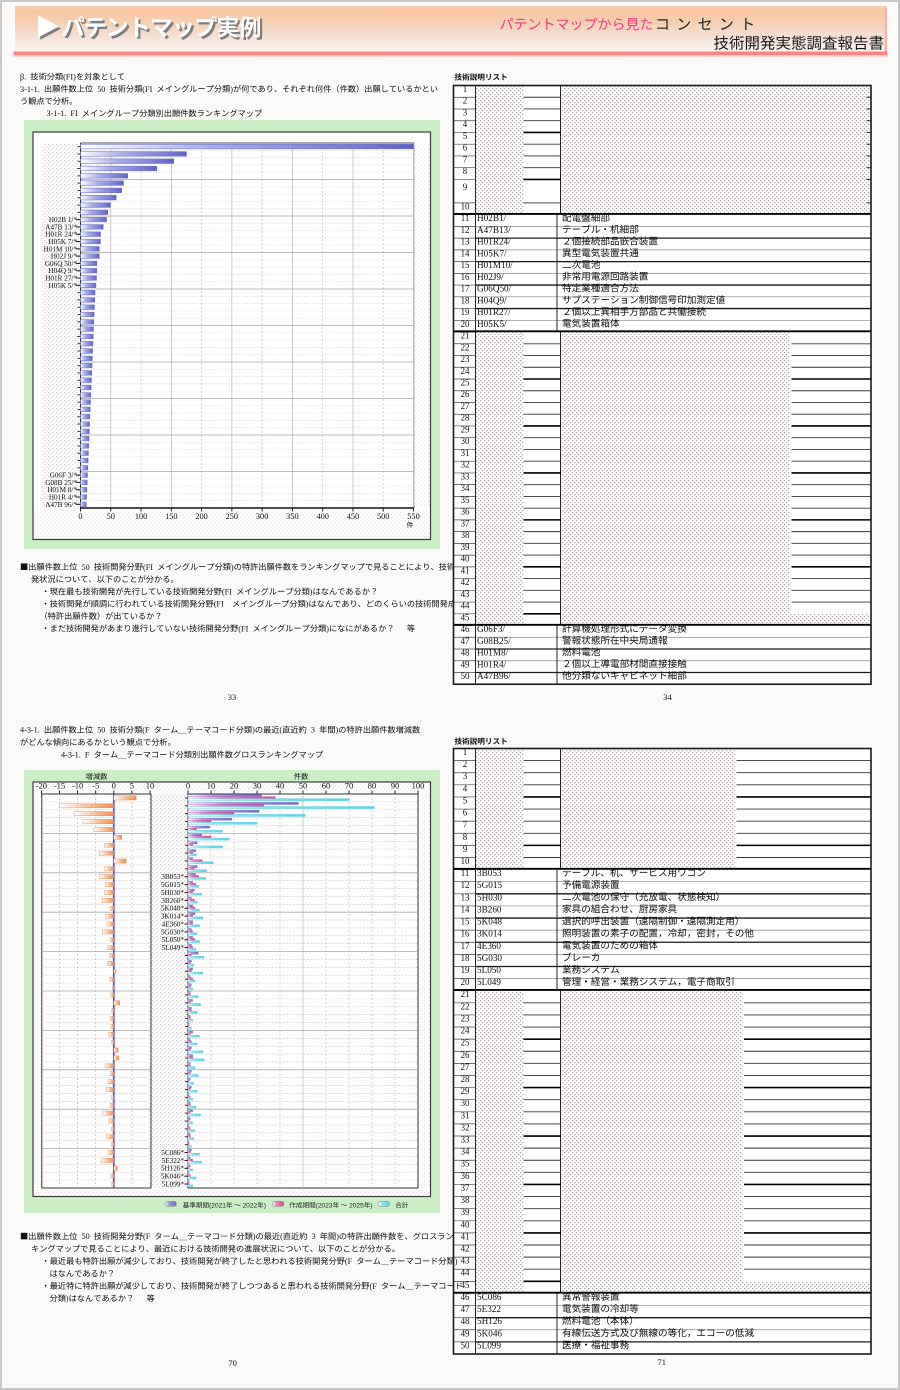  I want to click on svg-text: H01M 8/*, so click(62, 490).